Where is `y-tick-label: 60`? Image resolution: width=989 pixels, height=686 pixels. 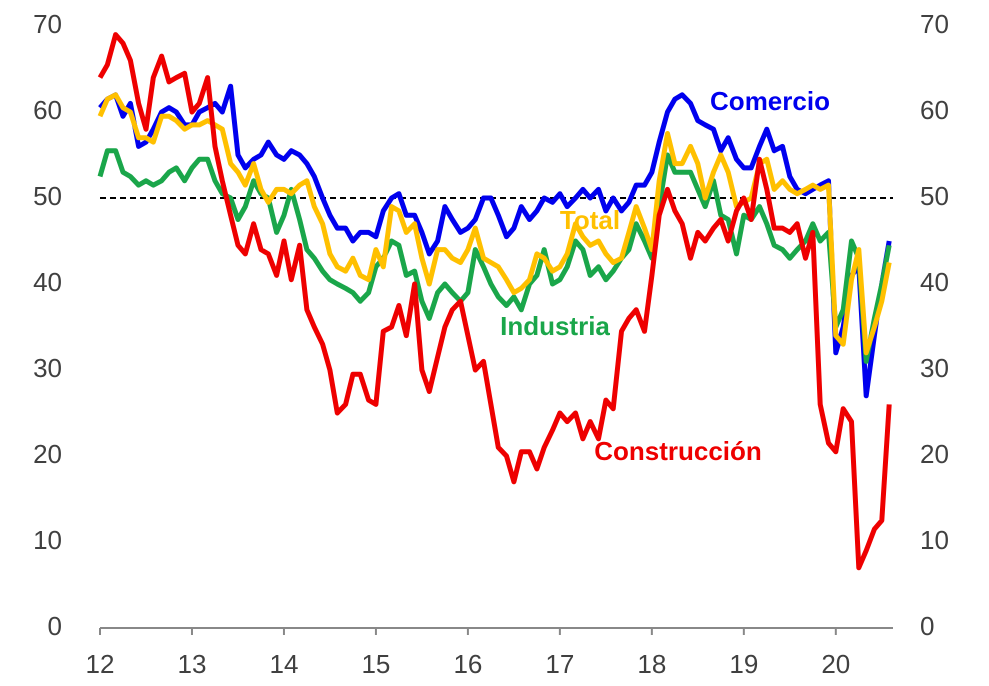
y-tick-label: 60 is located at coordinates (47, 110).